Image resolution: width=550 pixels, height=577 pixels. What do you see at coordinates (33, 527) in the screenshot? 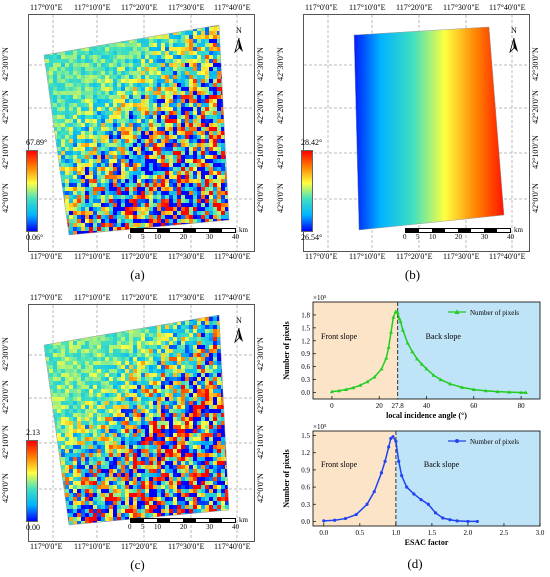
I see `colorbar-min: 0.00` at bounding box center [33, 527].